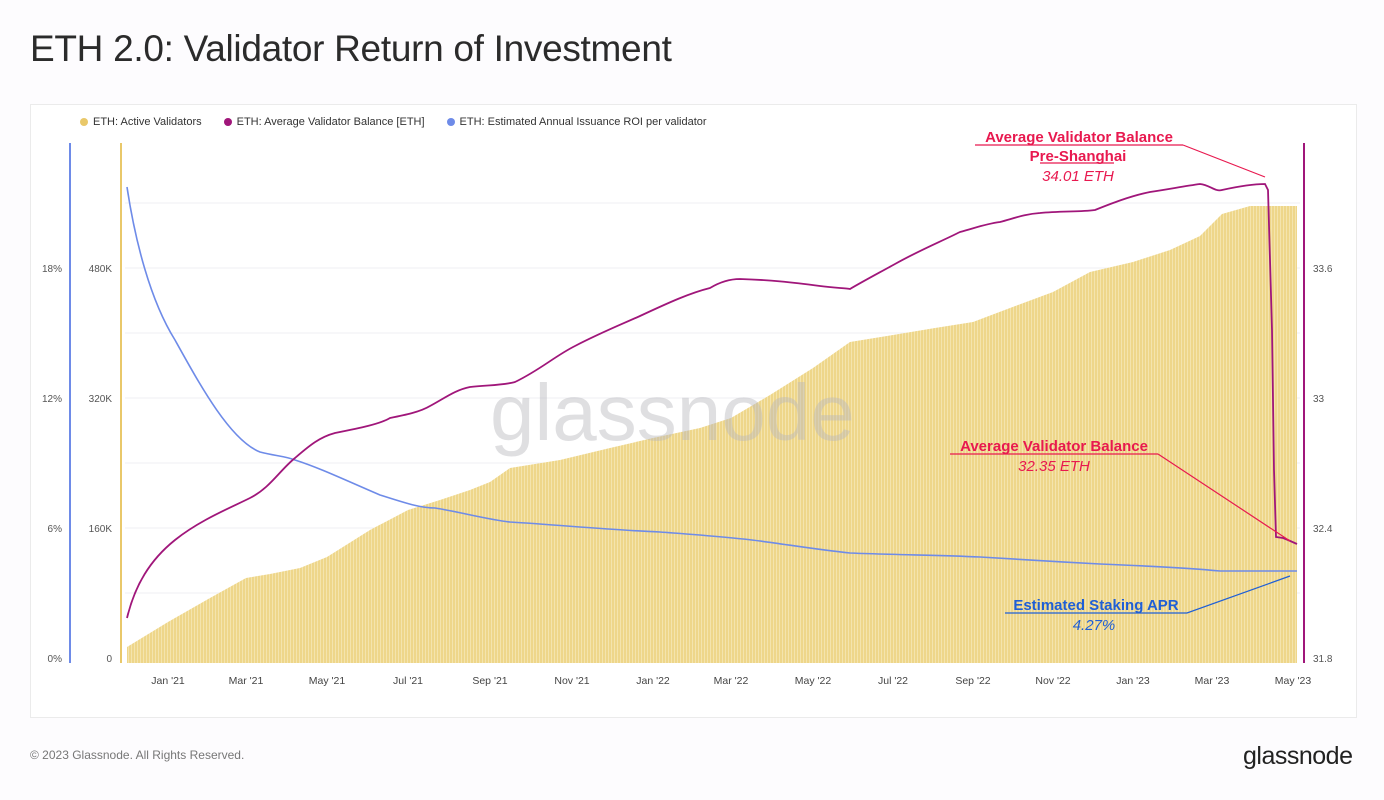 The image size is (1384, 800). I want to click on annotation-balance-title: Average Validator Balance, so click(1054, 446).